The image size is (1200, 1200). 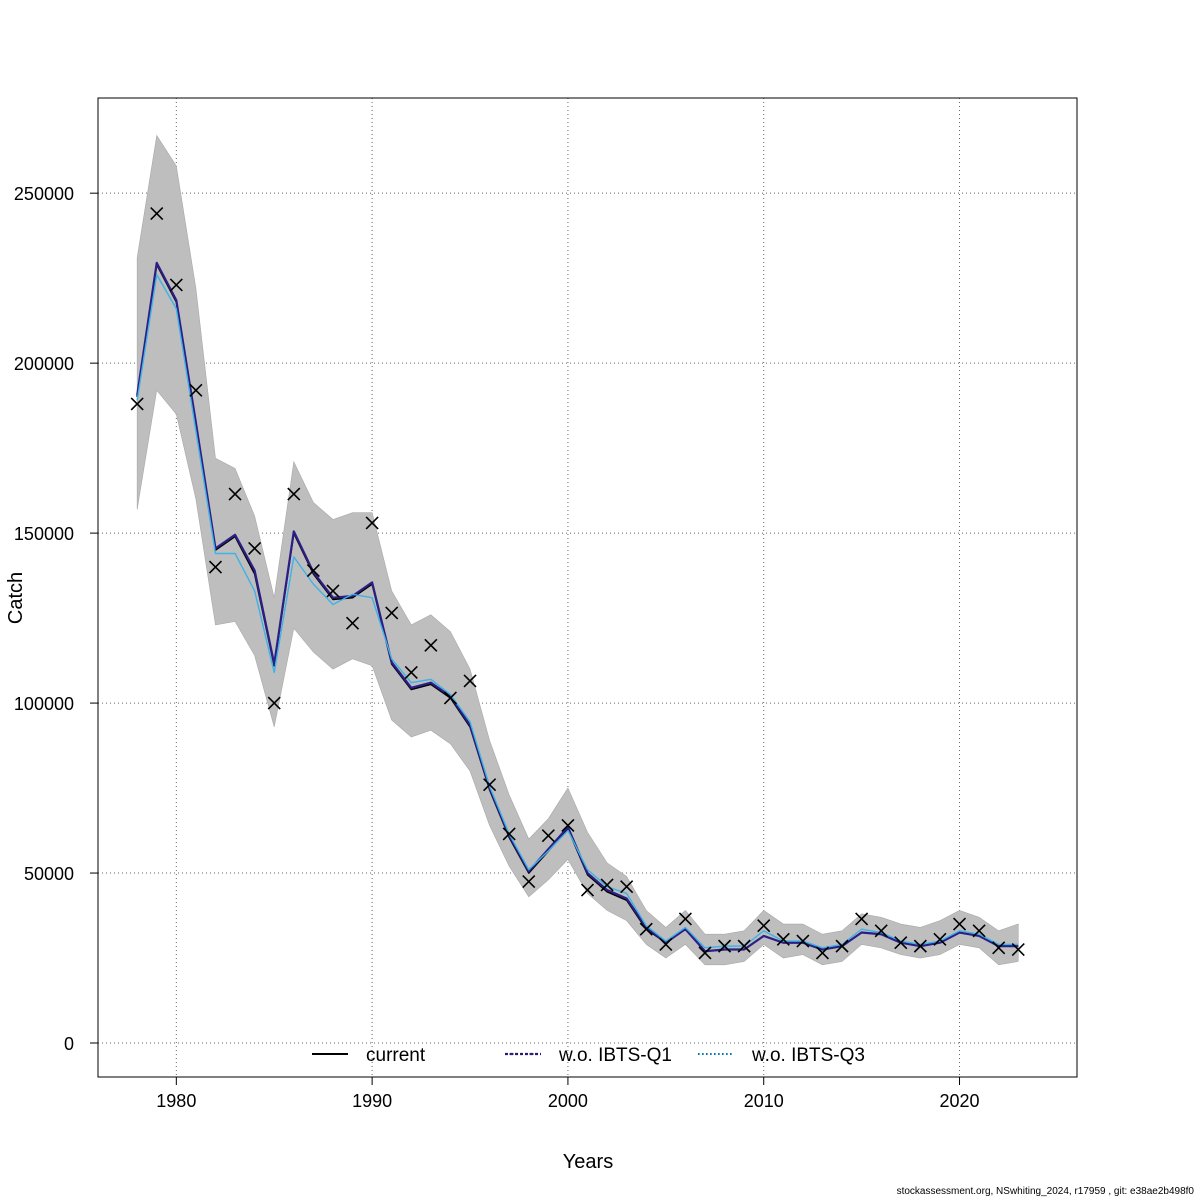 What do you see at coordinates (411, 672) in the screenshot?
I see `observed-point-1992` at bounding box center [411, 672].